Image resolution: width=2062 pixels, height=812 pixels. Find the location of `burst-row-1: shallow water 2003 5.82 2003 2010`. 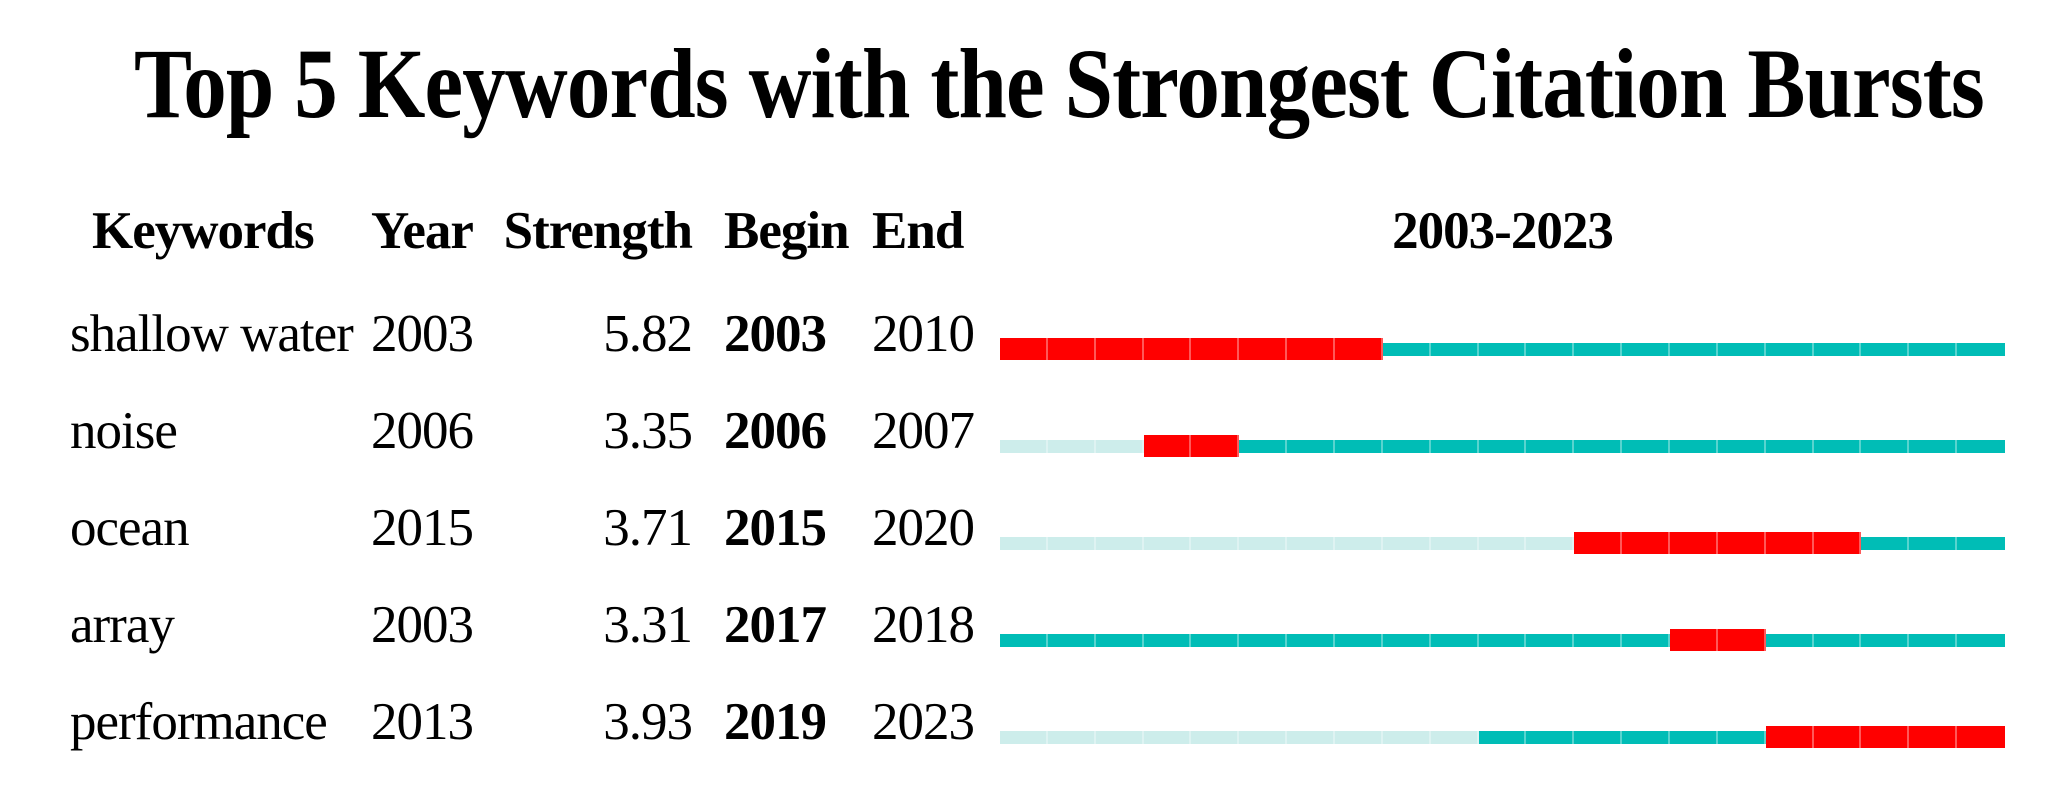

burst-row-1: shallow water 2003 5.82 2003 2010 is located at coordinates (1031, 334).